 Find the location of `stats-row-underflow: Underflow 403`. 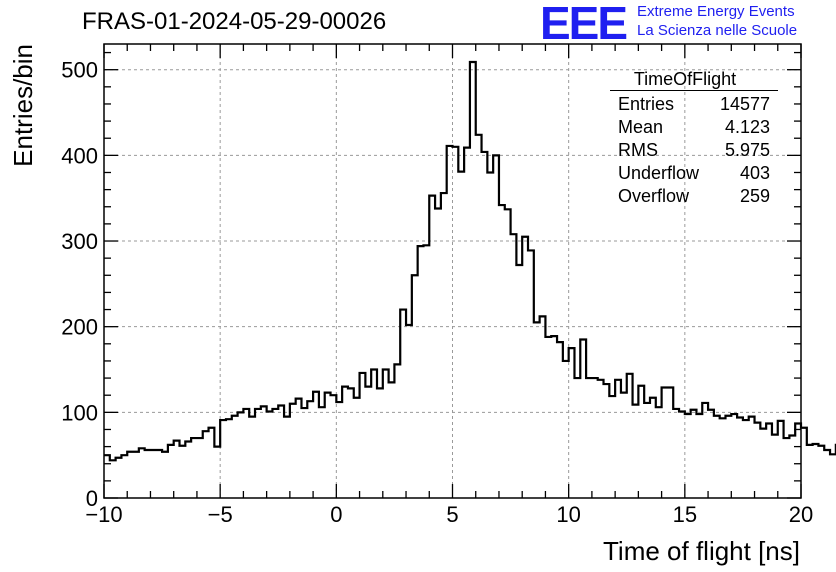

stats-row-underflow: Underflow 403 is located at coordinates (694, 173).